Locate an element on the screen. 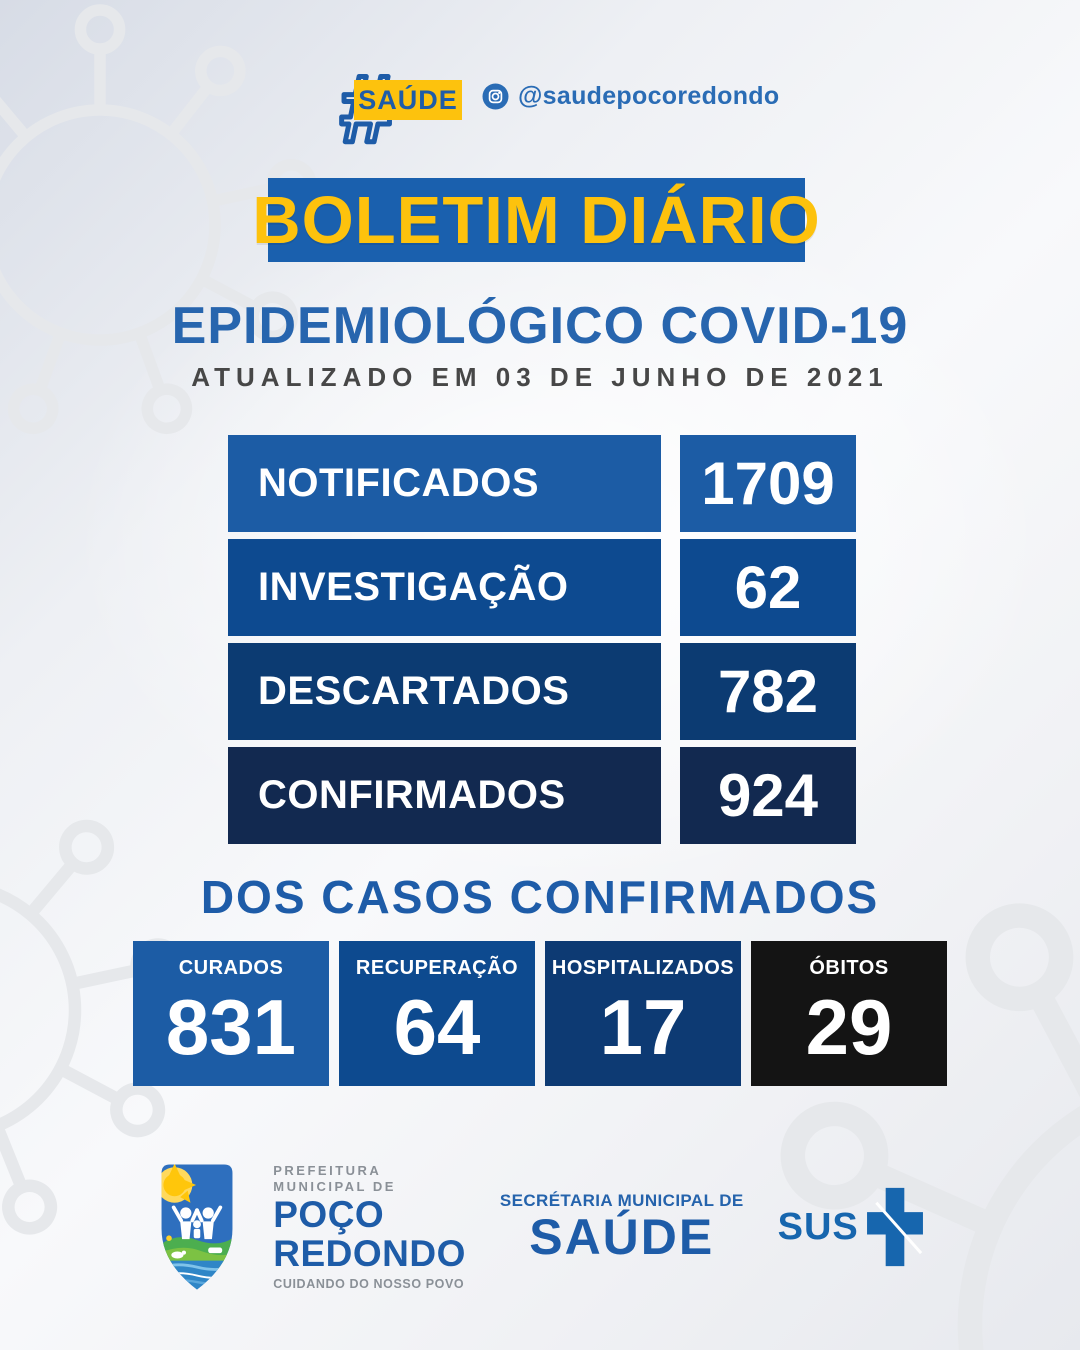 The image size is (1080, 1350). prefeitura-line2: MUNICIPAL DE is located at coordinates (334, 1187).